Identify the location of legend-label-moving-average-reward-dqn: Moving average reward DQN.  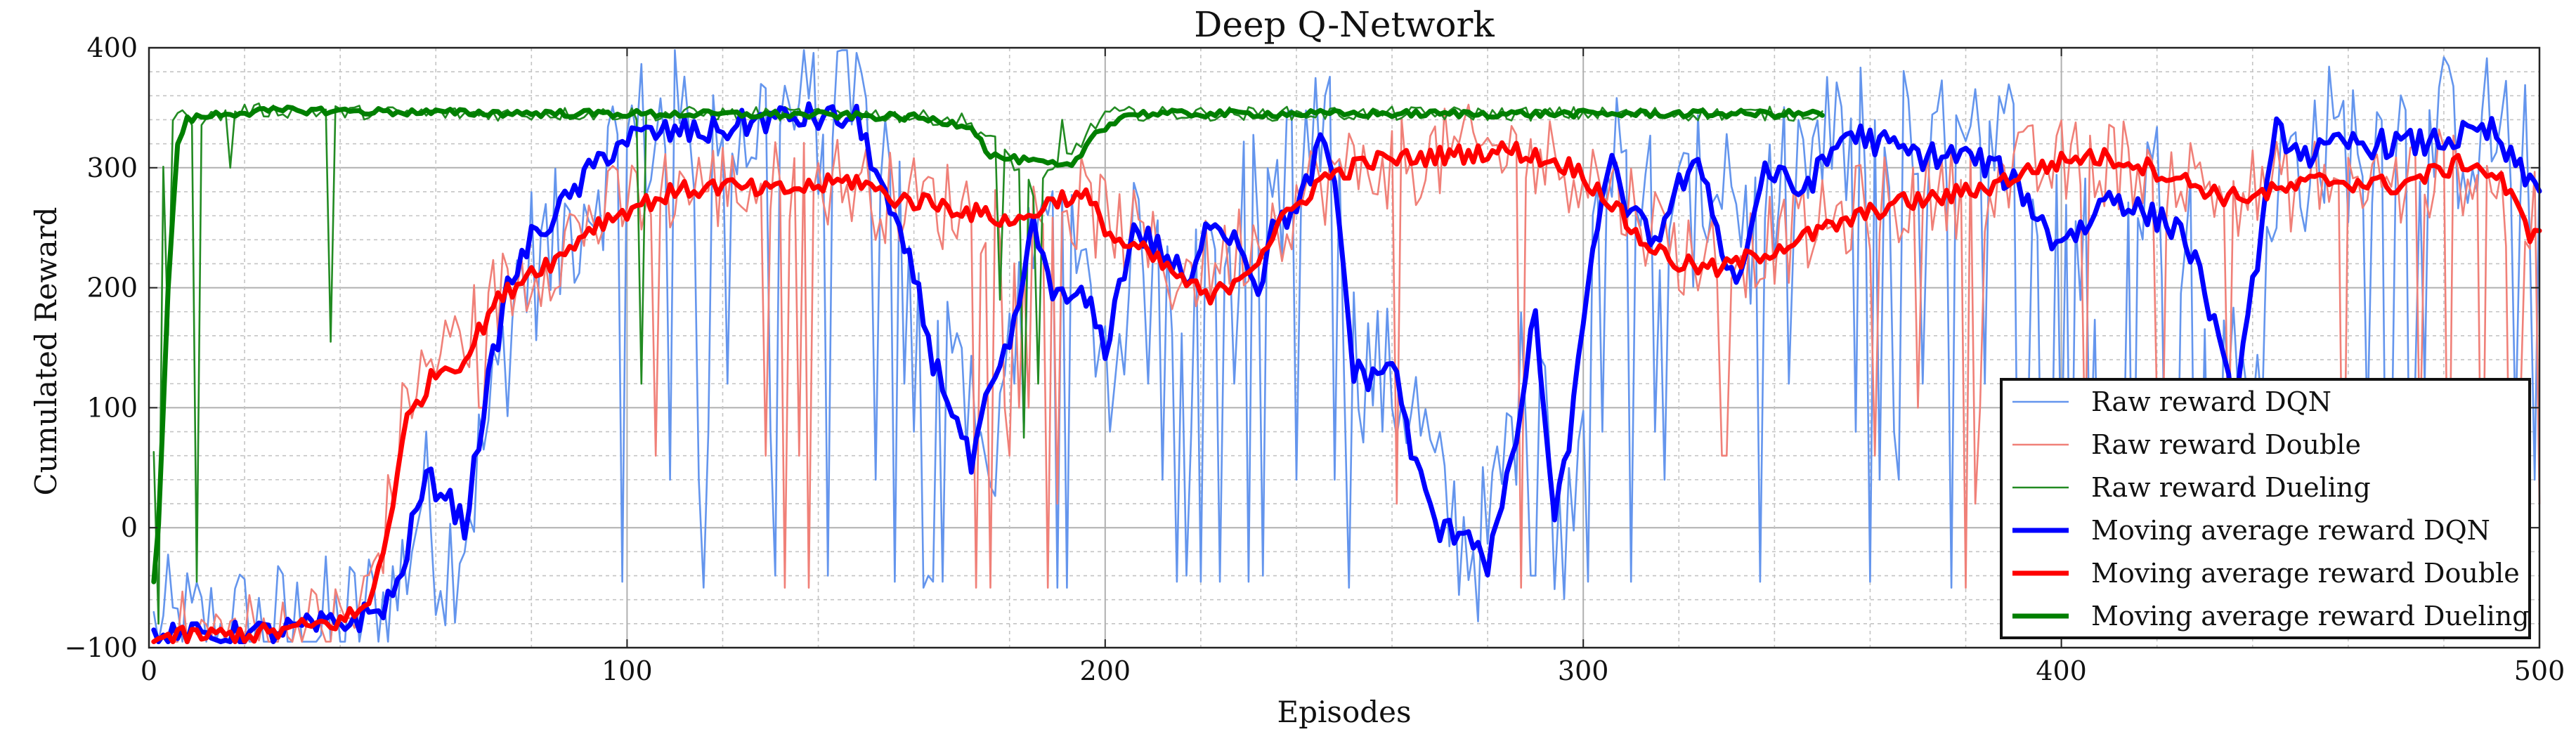
(2290, 530).